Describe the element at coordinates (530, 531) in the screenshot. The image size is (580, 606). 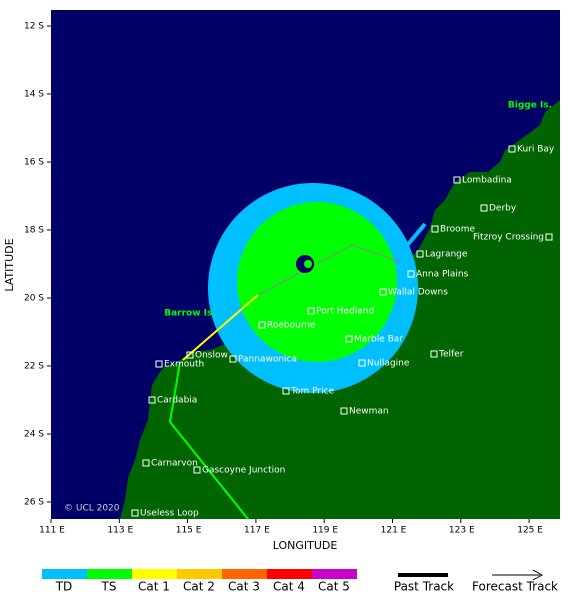
I see `x-tick-label: 125 E` at that location.